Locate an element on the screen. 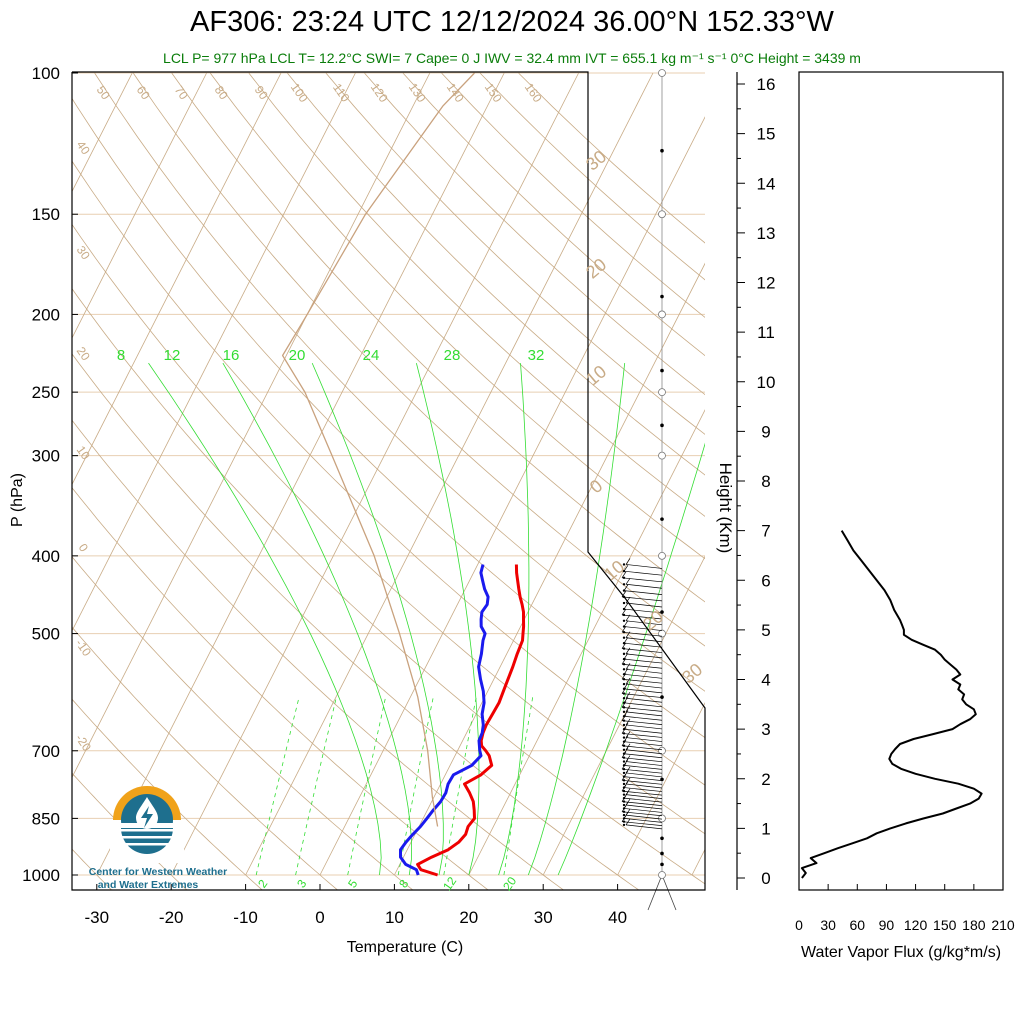 This screenshot has height=1024, width=1024. x-tick-label: 20 is located at coordinates (468, 917).